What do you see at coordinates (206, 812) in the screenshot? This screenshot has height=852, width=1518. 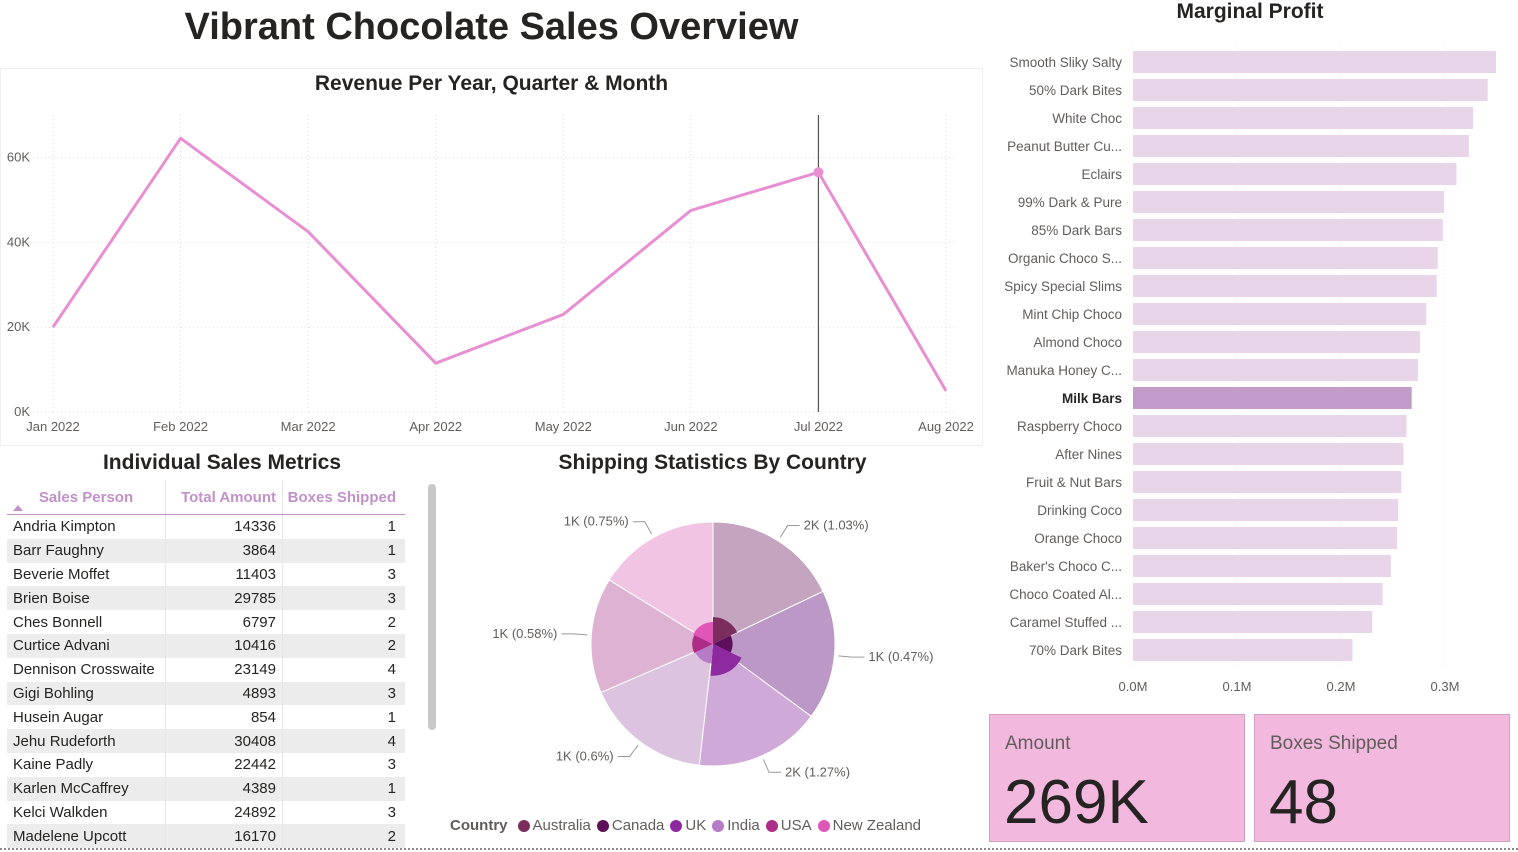 I see `table-row: Kelci Walkden 24892 3` at bounding box center [206, 812].